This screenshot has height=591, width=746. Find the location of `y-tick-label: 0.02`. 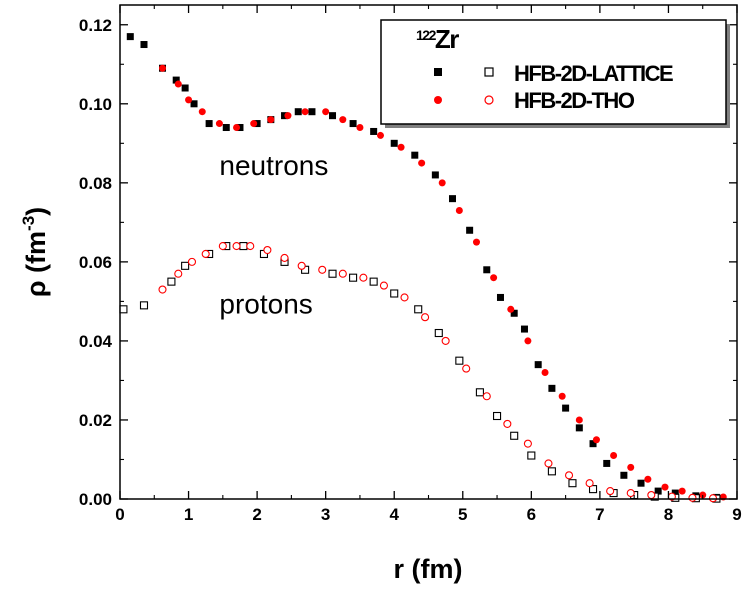

y-tick-label: 0.02 is located at coordinates (95, 420).